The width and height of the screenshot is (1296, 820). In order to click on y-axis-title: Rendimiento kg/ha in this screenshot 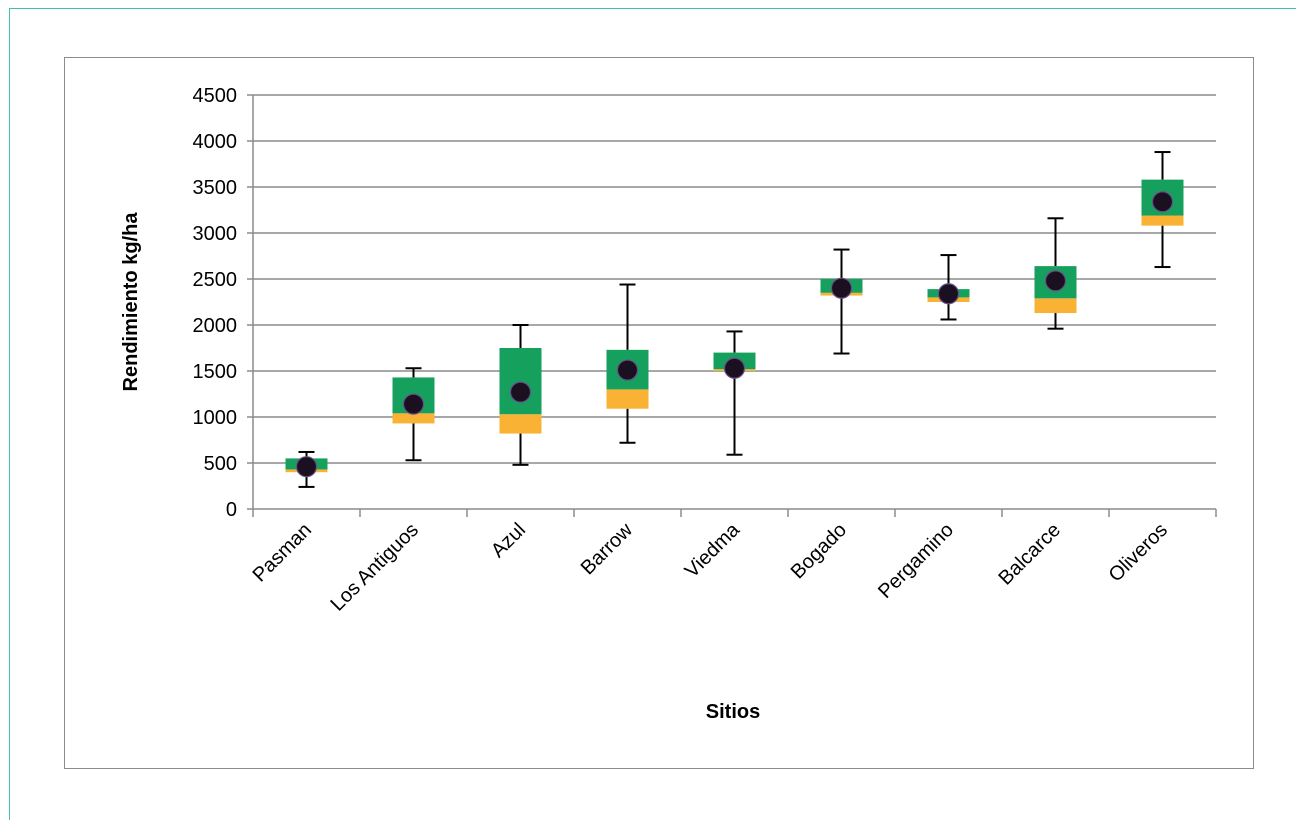, I will do `click(131, 302)`.